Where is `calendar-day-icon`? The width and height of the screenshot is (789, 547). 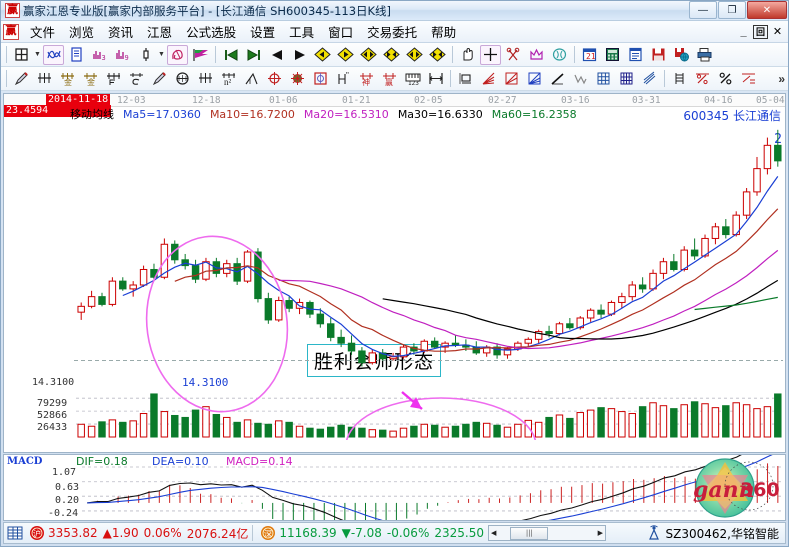
calendar-day-icon is located at coordinates (21, 55).